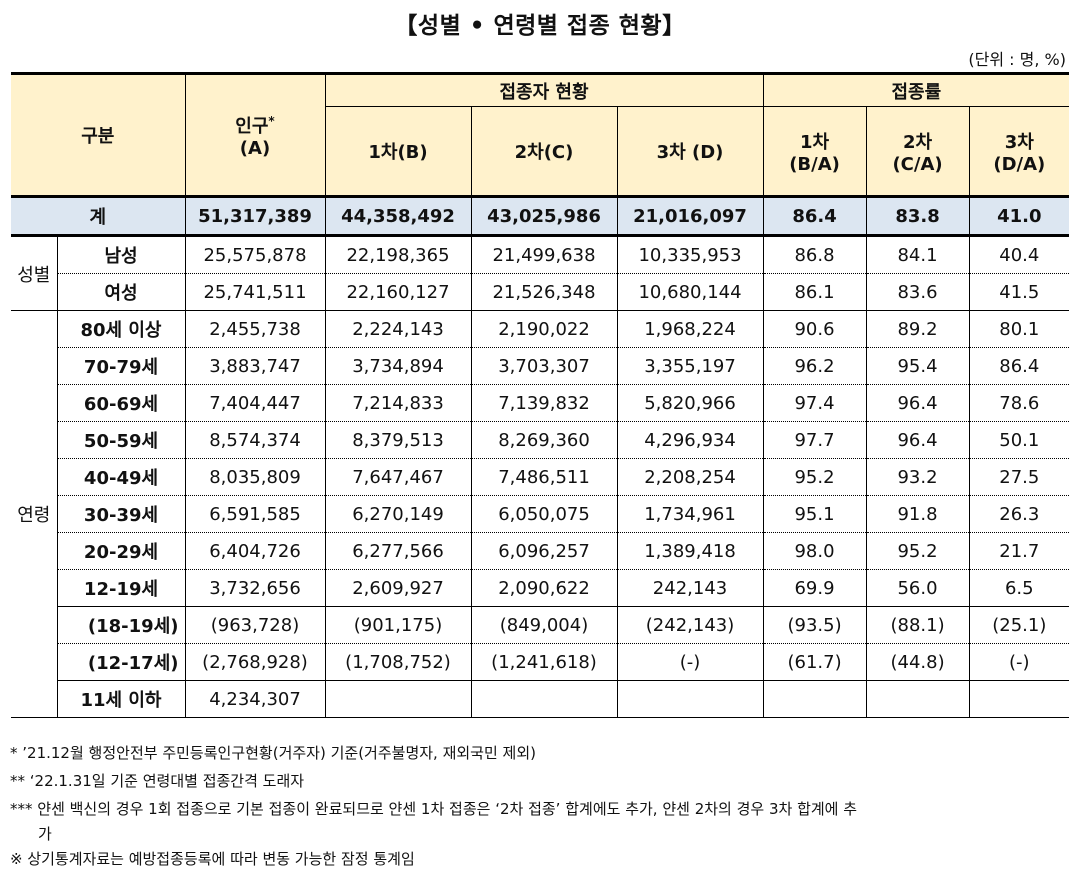  What do you see at coordinates (121, 699) in the screenshot?
I see `row-label: 11세 이하` at bounding box center [121, 699].